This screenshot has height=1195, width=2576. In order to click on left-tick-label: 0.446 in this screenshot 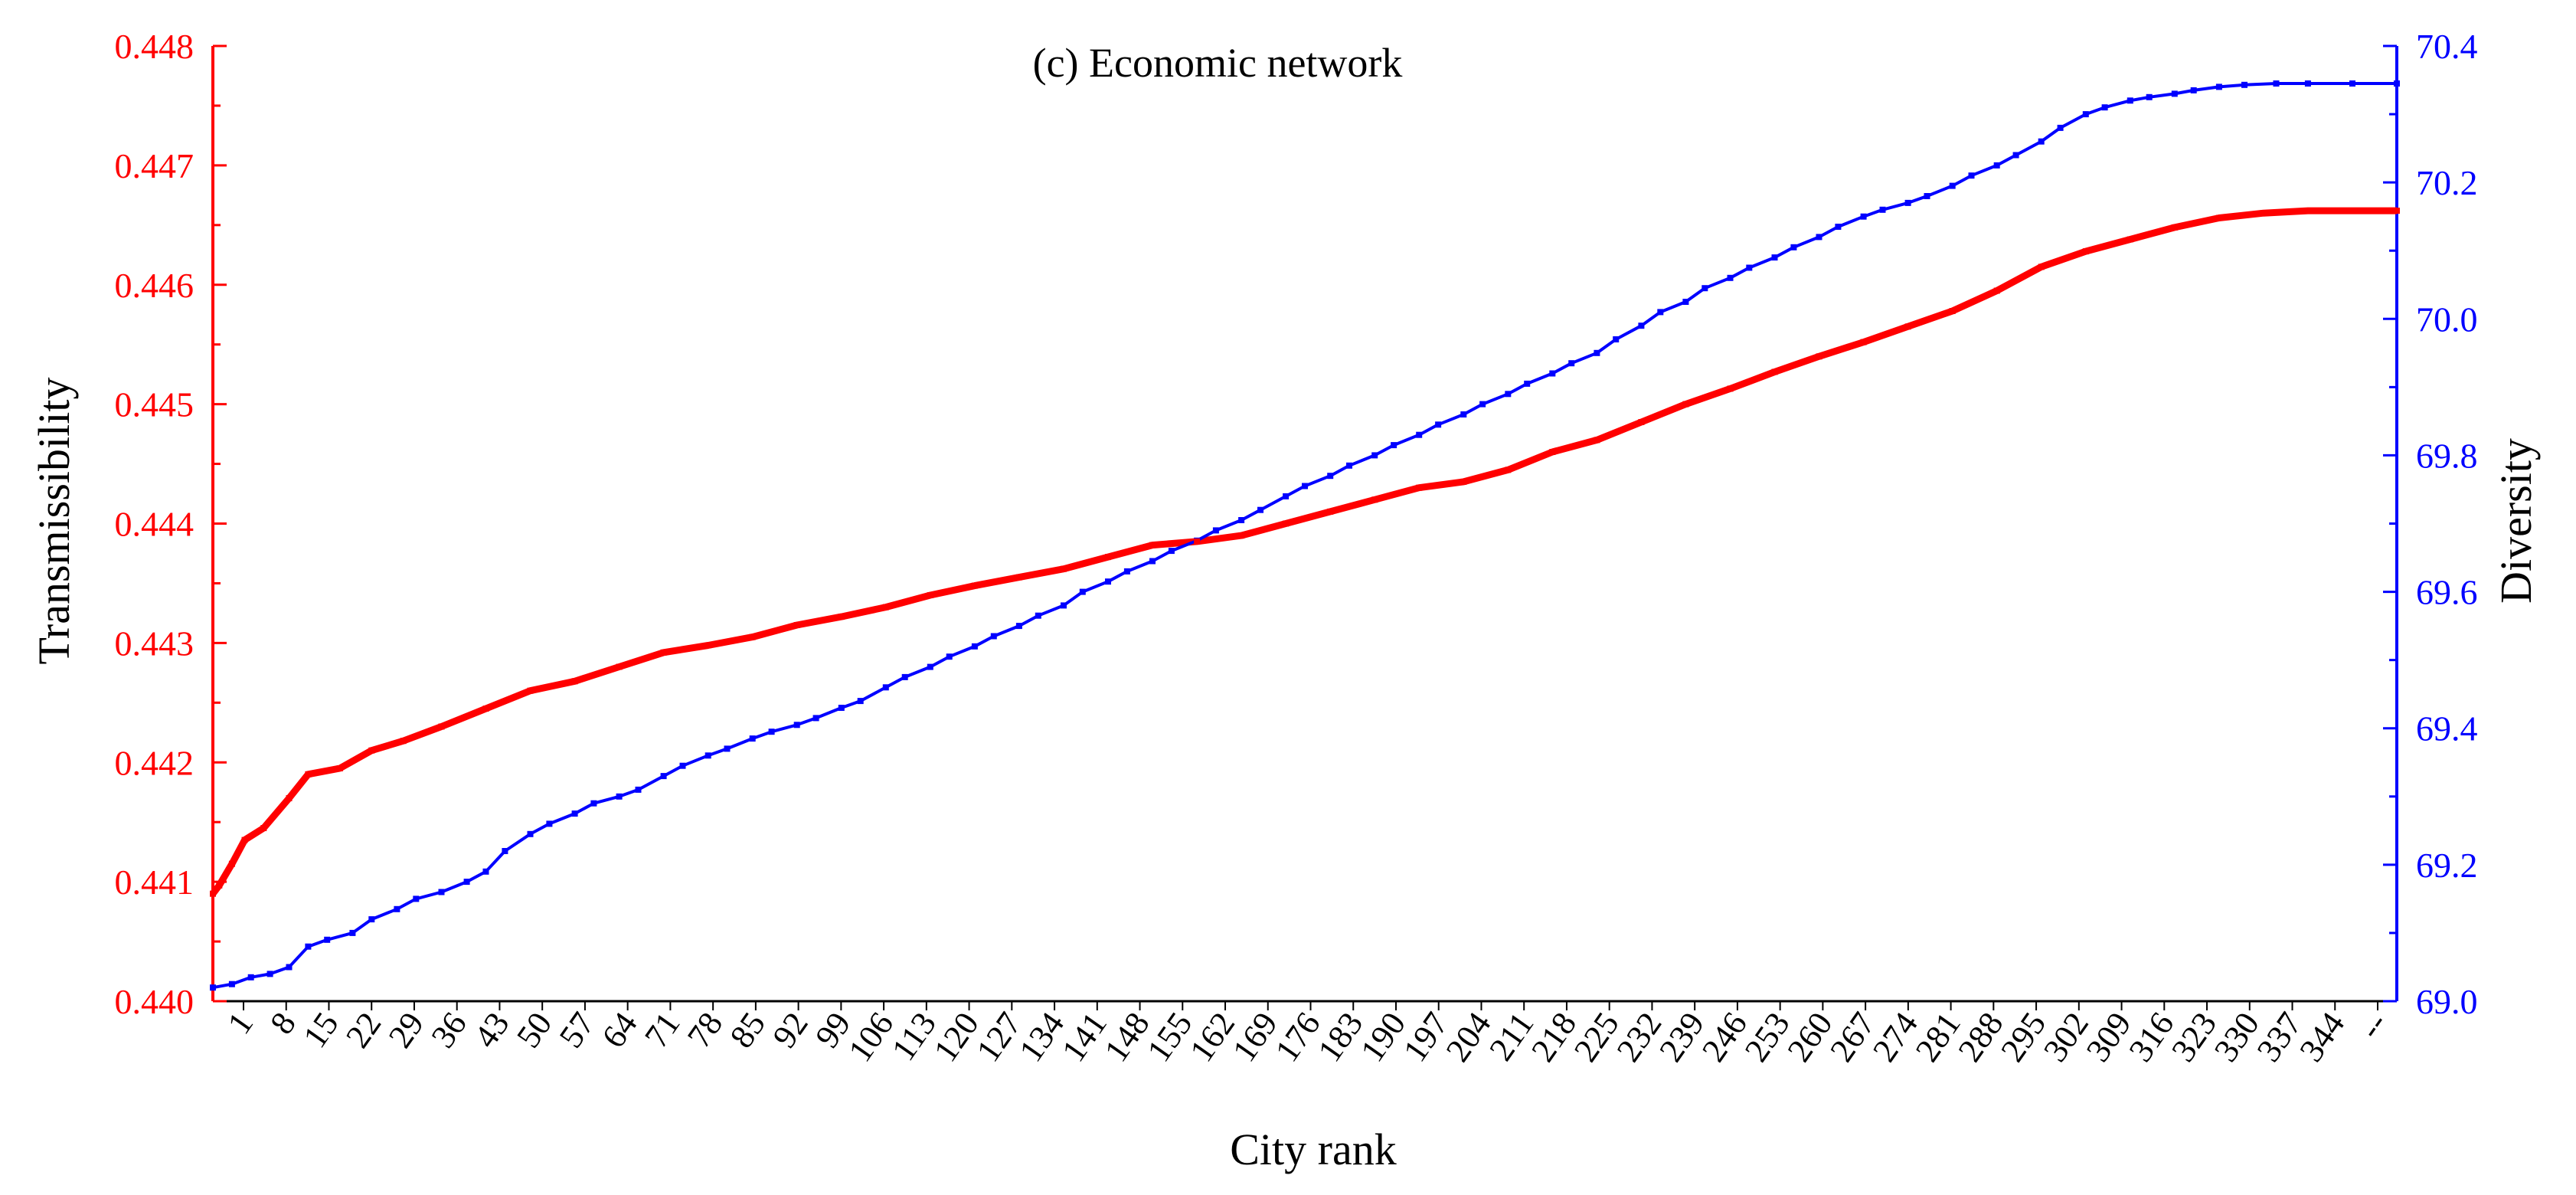, I will do `click(155, 286)`.